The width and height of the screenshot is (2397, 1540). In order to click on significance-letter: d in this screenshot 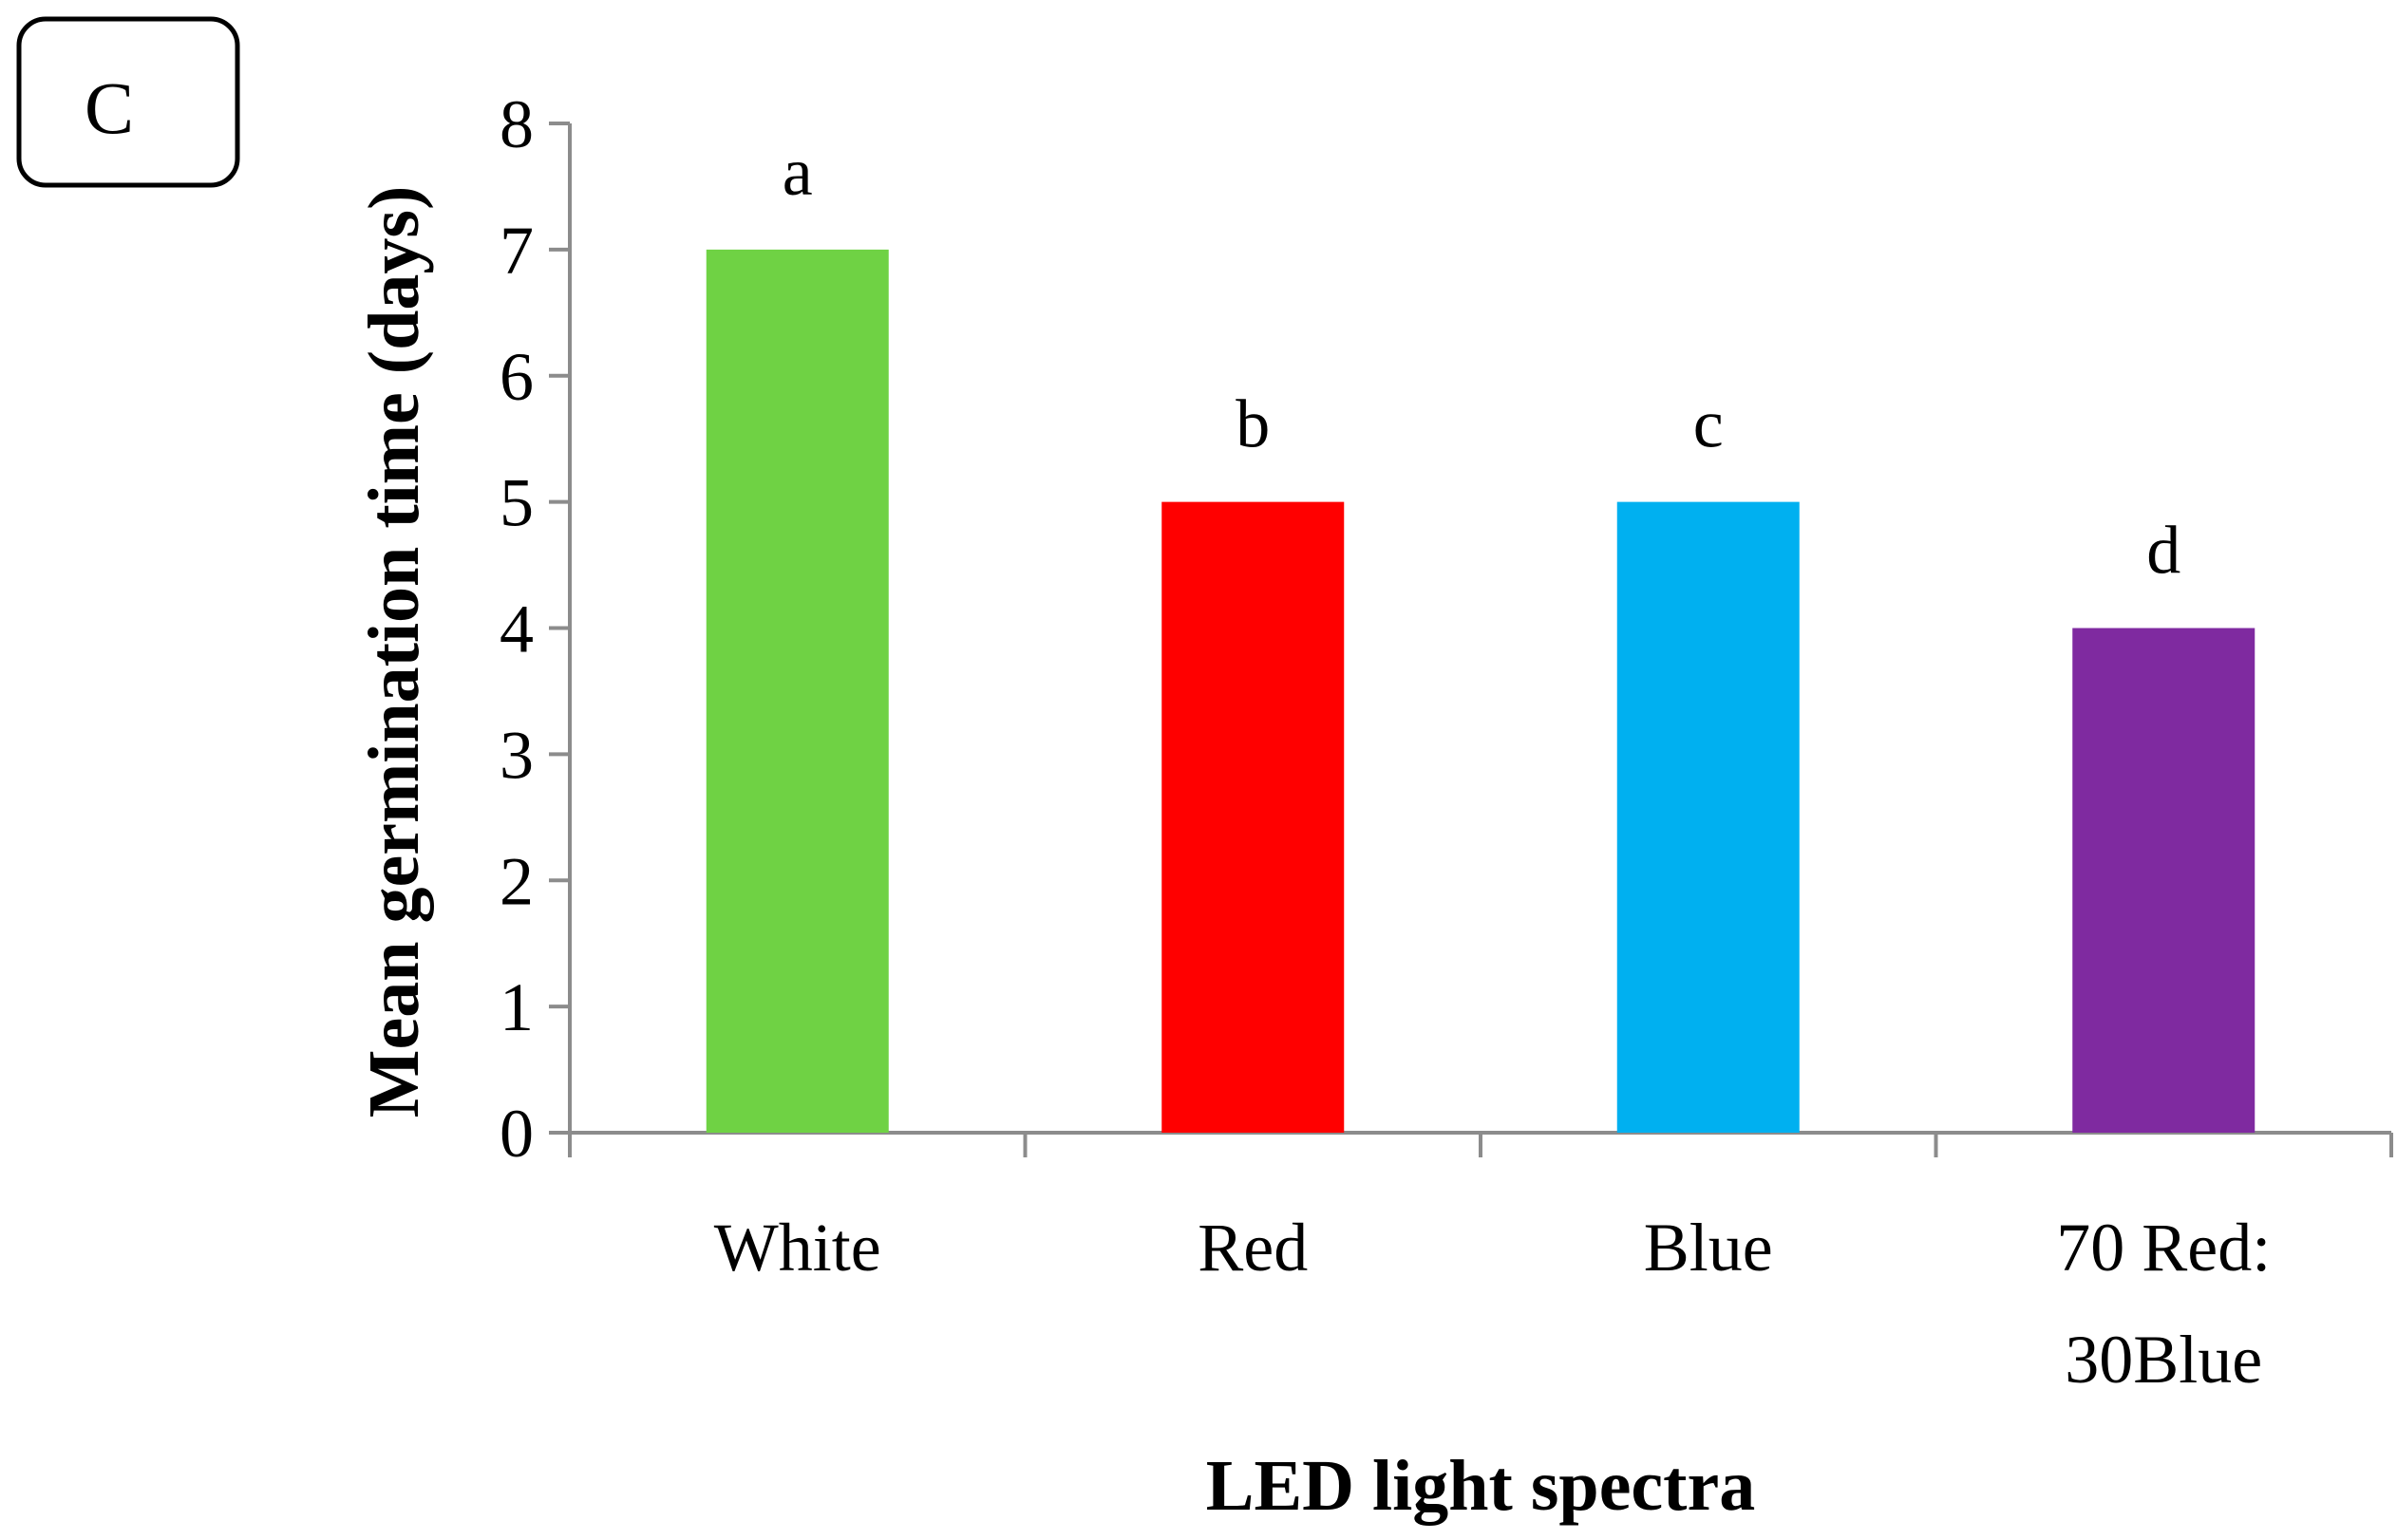, I will do `click(2163, 551)`.